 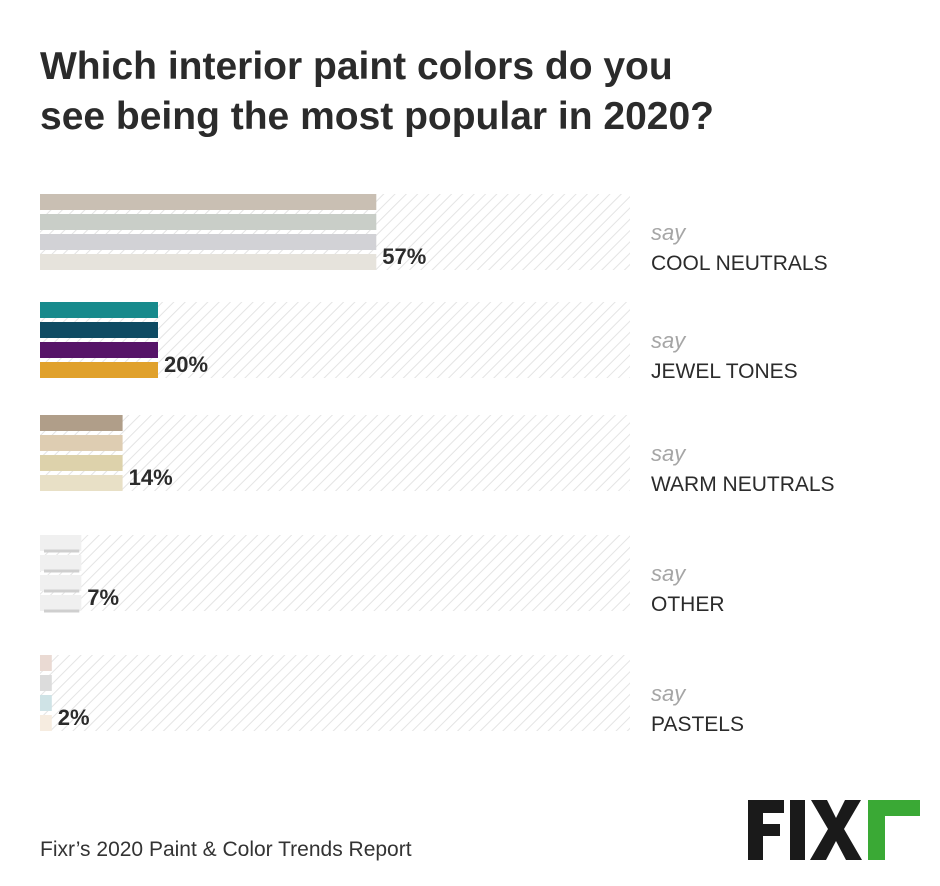 What do you see at coordinates (739, 263) in the screenshot?
I see `category-label: COOL NEUTRALS` at bounding box center [739, 263].